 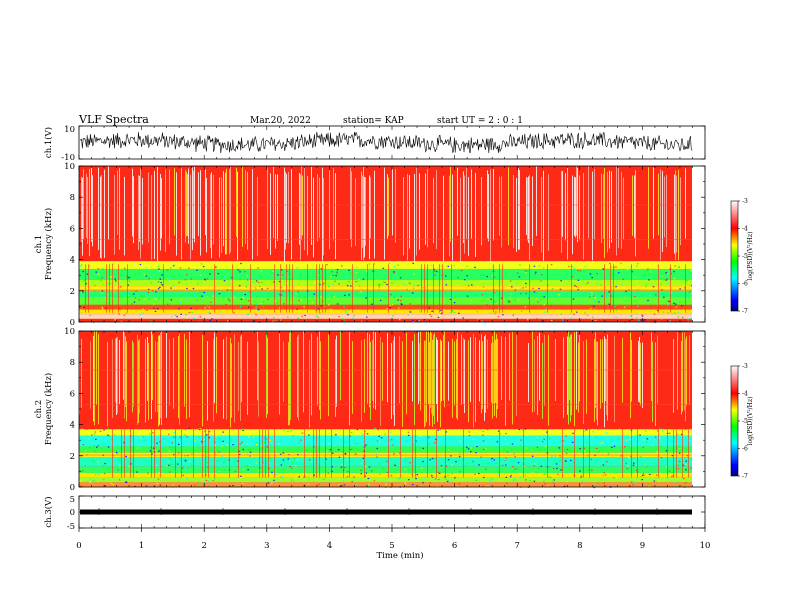 What do you see at coordinates (480, 121) in the screenshot?
I see `header-start-time: start UT = 2 : 0 : 1` at bounding box center [480, 121].